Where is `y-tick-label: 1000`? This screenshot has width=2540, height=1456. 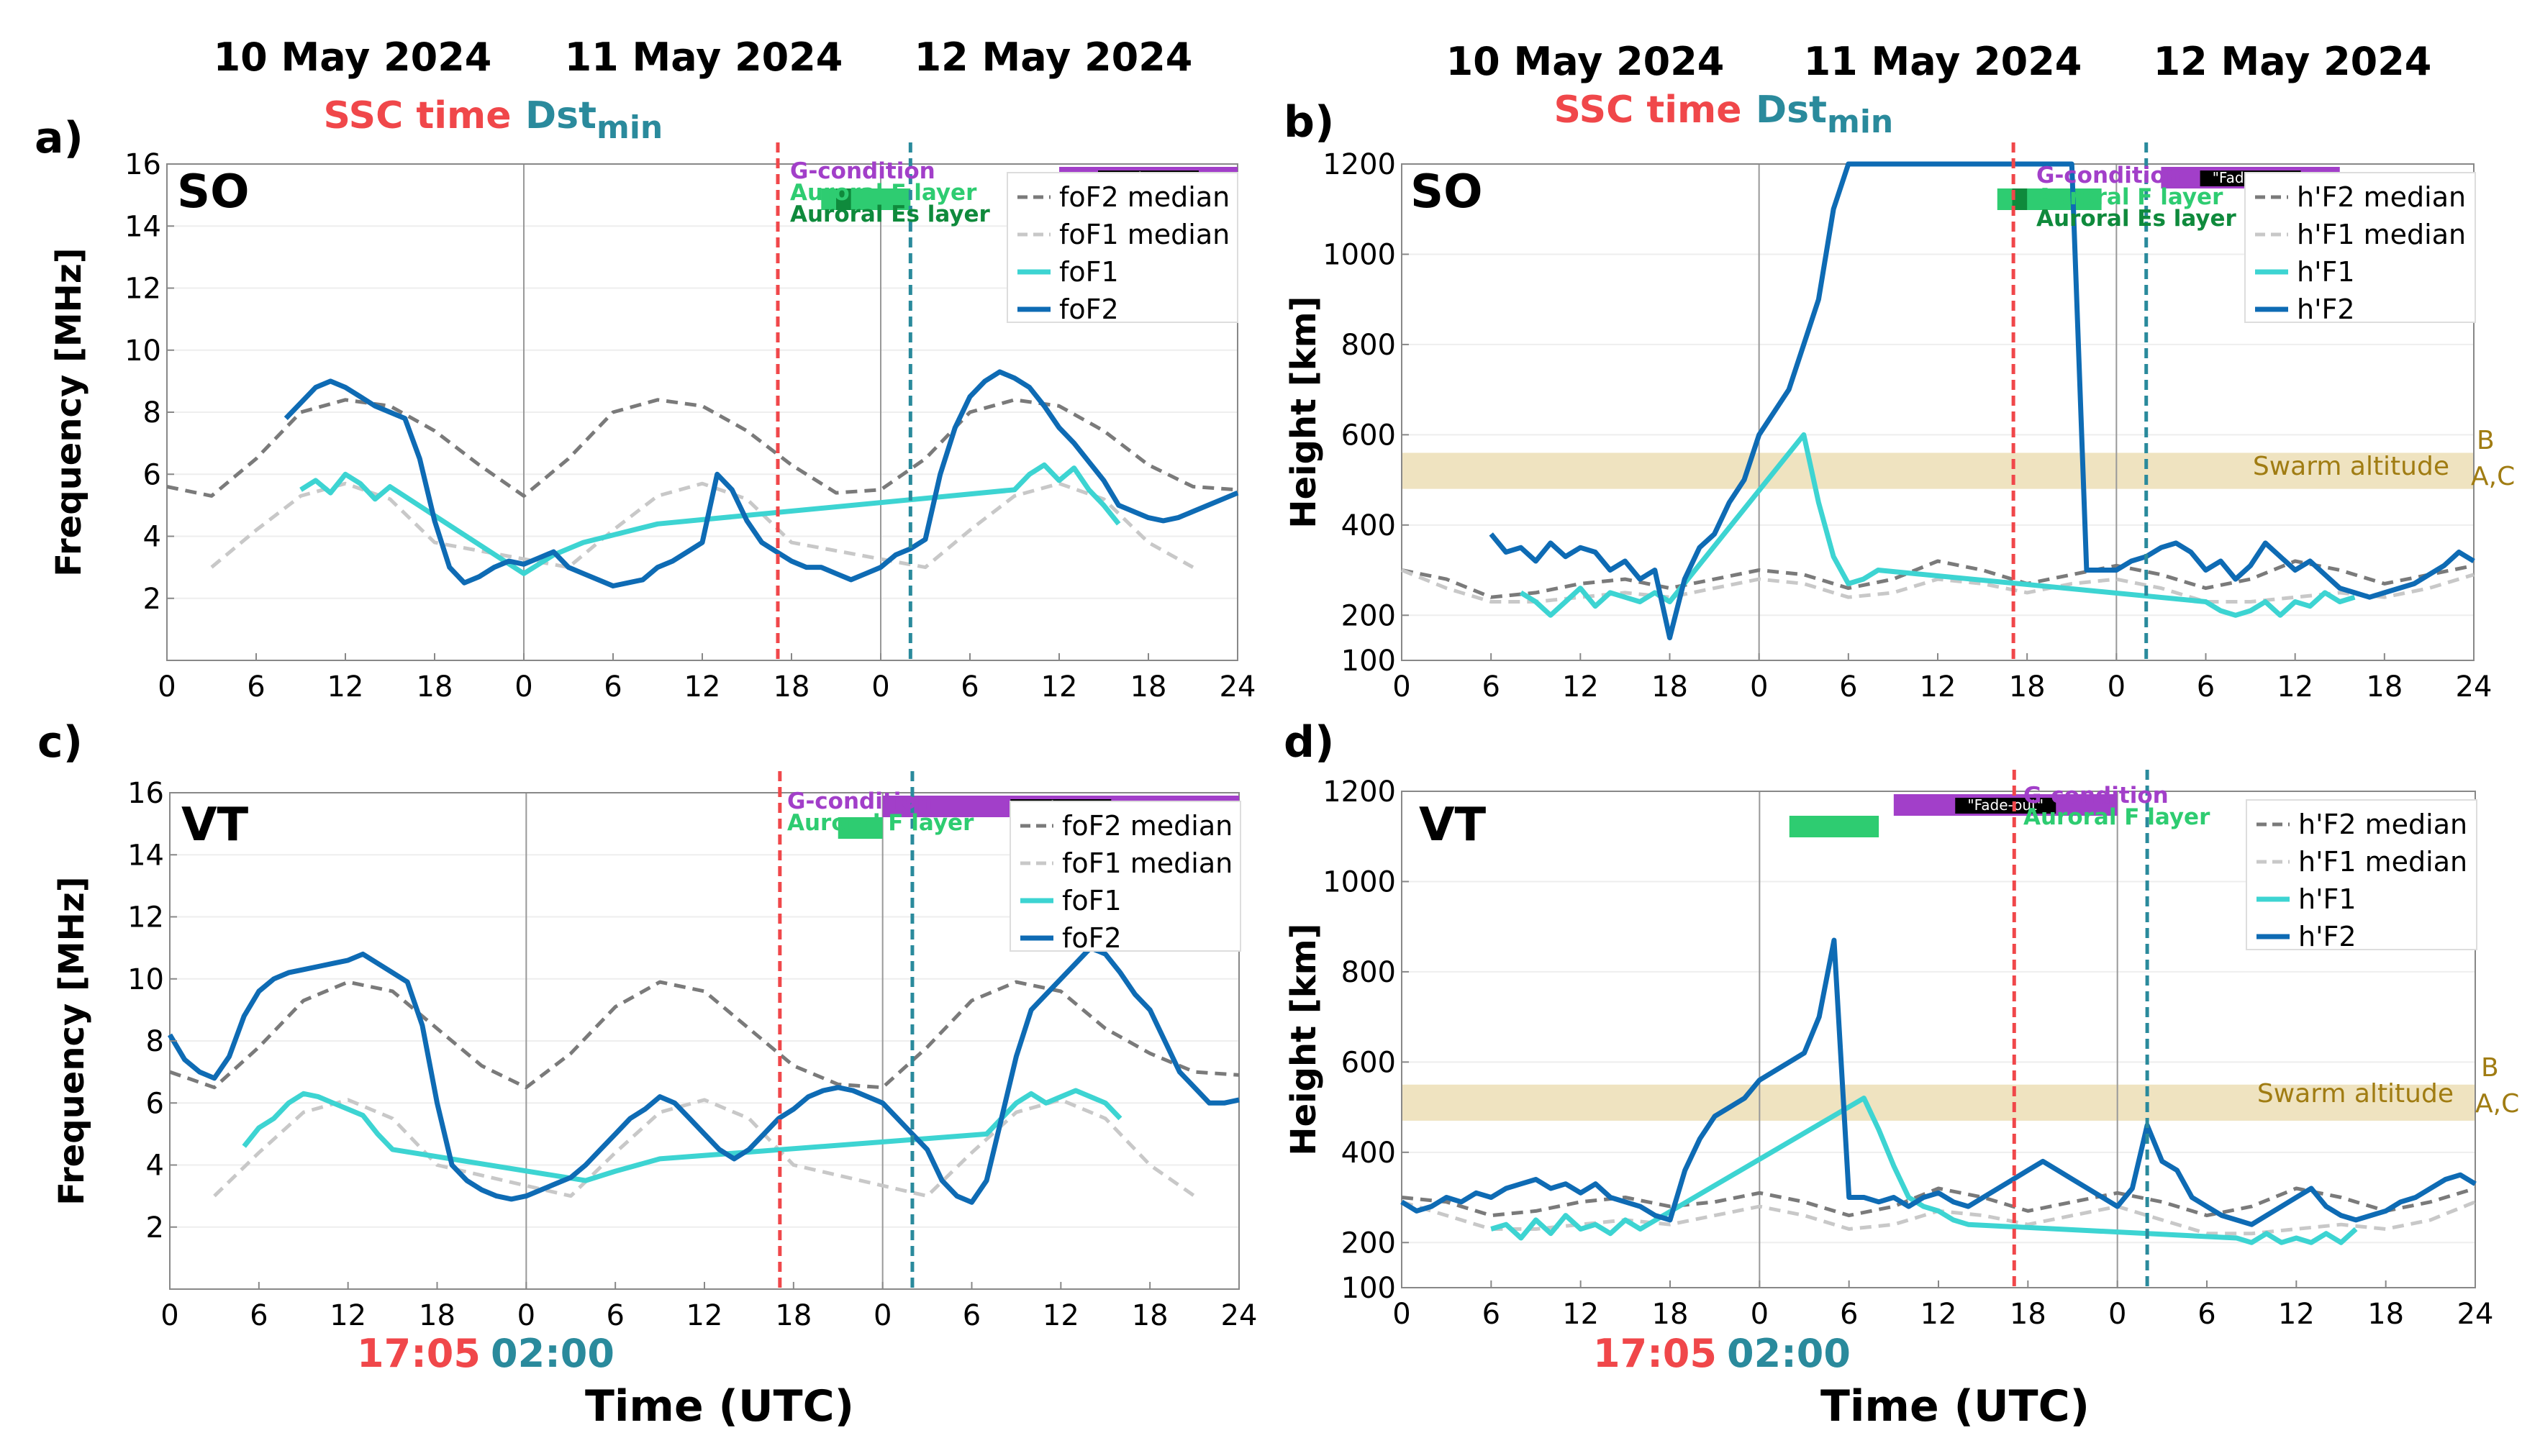
y-tick-label: 1000 is located at coordinates (1359, 254).